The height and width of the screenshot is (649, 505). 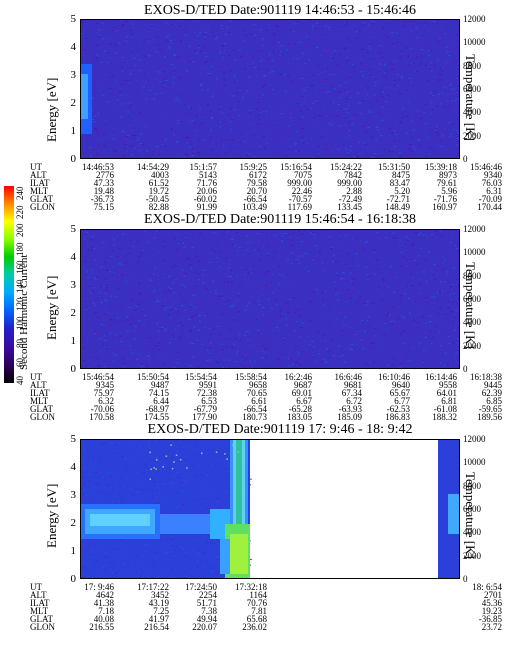 What do you see at coordinates (472, 275) in the screenshot?
I see `y-tick-right: 8000` at bounding box center [472, 275].